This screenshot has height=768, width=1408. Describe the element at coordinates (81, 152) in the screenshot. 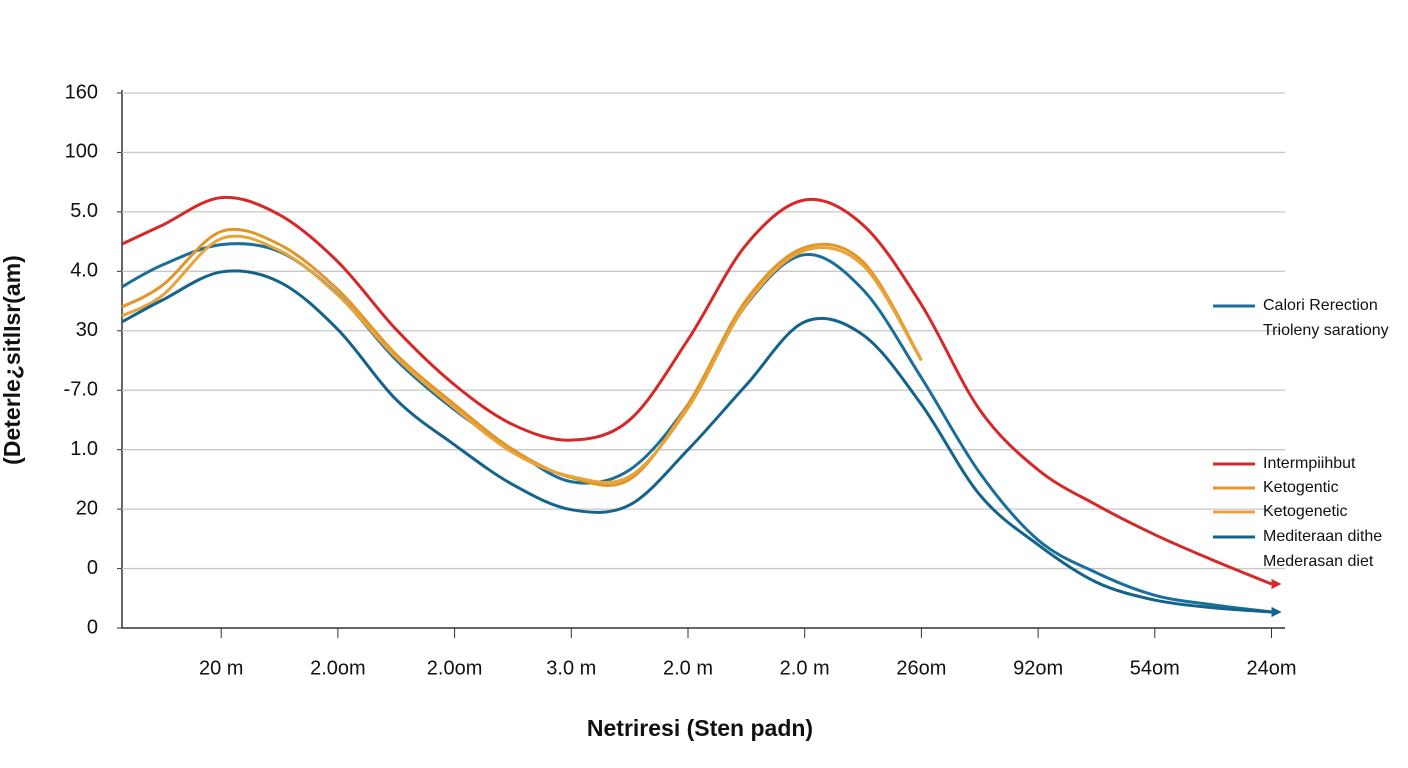

I see `y-tick-label: 100` at that location.